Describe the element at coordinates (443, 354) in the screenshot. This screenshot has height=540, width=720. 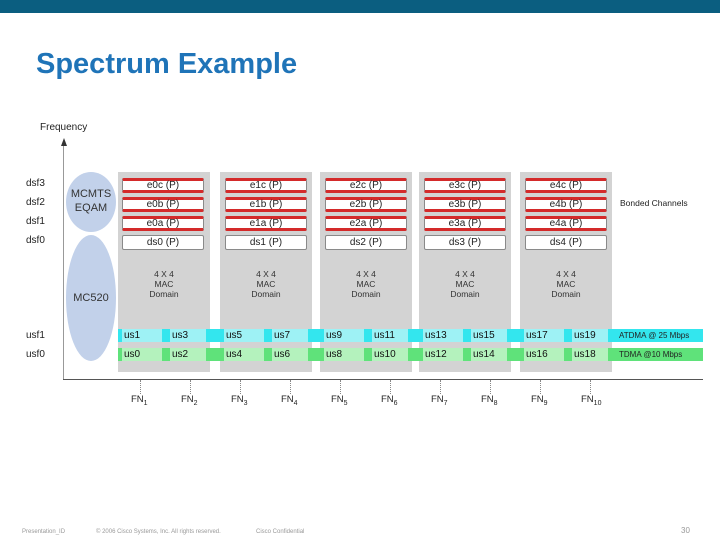
I see `us-channel-cell: us12` at that location.